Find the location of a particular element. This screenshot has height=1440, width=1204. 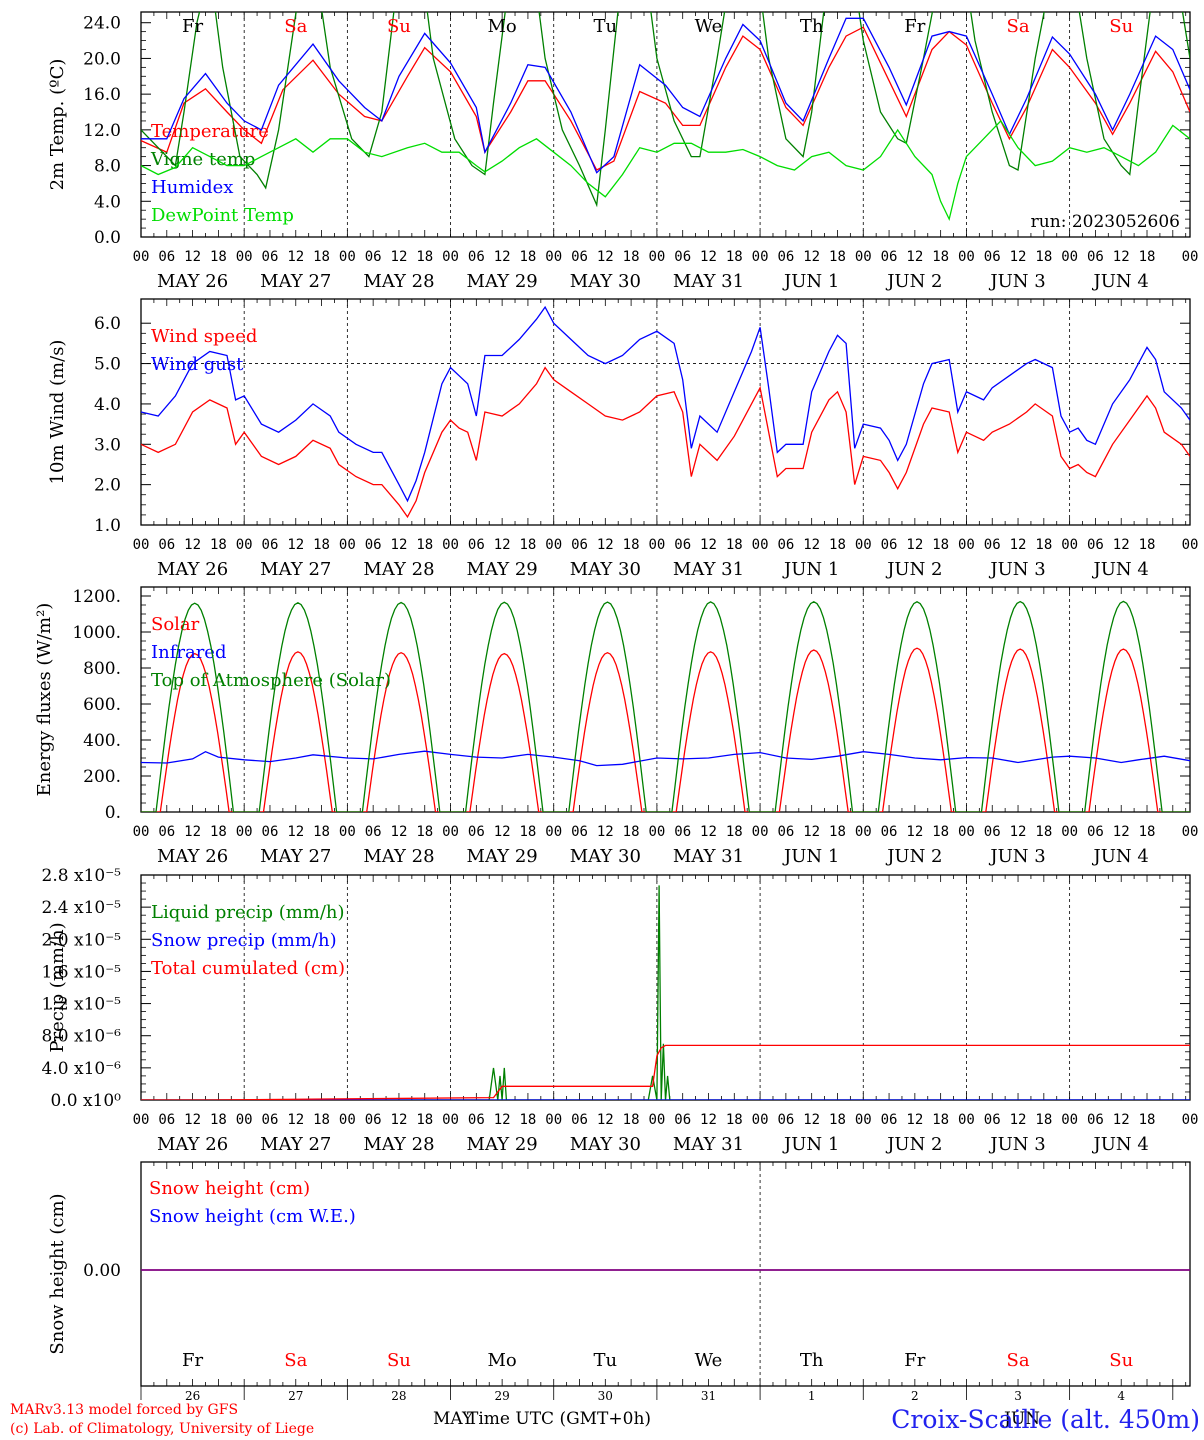

legend-entry: Snow precip (mm/h) is located at coordinates (244, 940).